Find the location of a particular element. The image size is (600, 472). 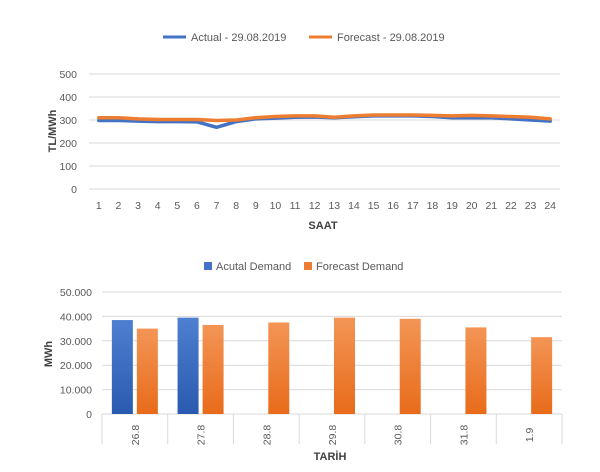

legend-label-forecast-demand: Forecast Demand is located at coordinates (359, 267).